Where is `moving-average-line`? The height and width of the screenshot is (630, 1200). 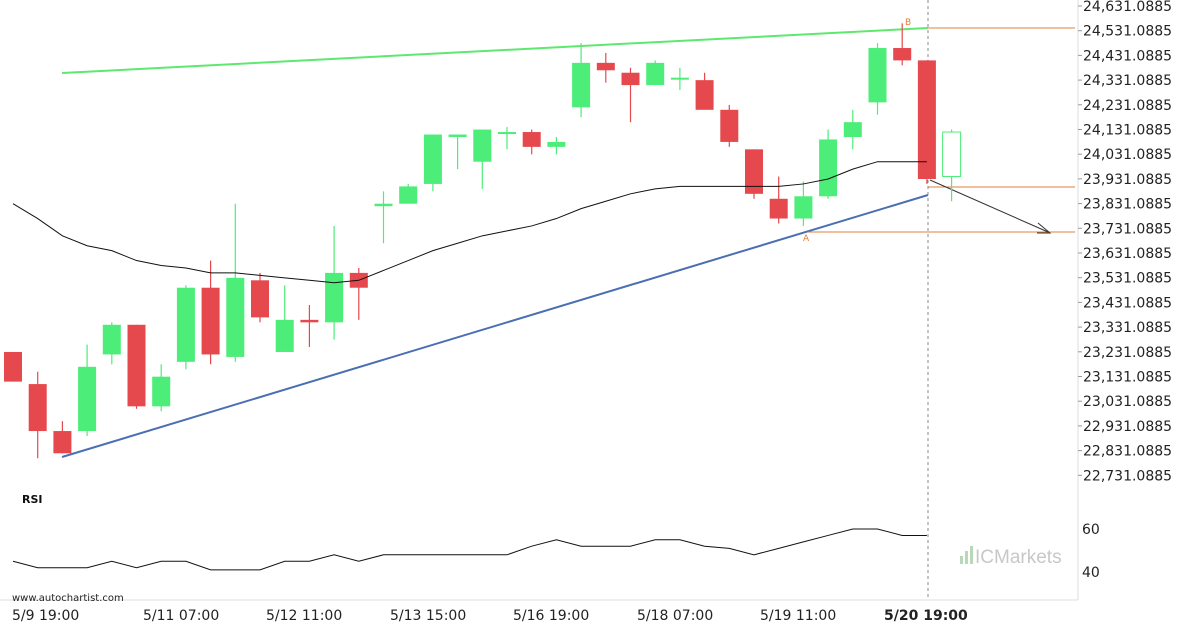 moving-average-line is located at coordinates (469, 222).